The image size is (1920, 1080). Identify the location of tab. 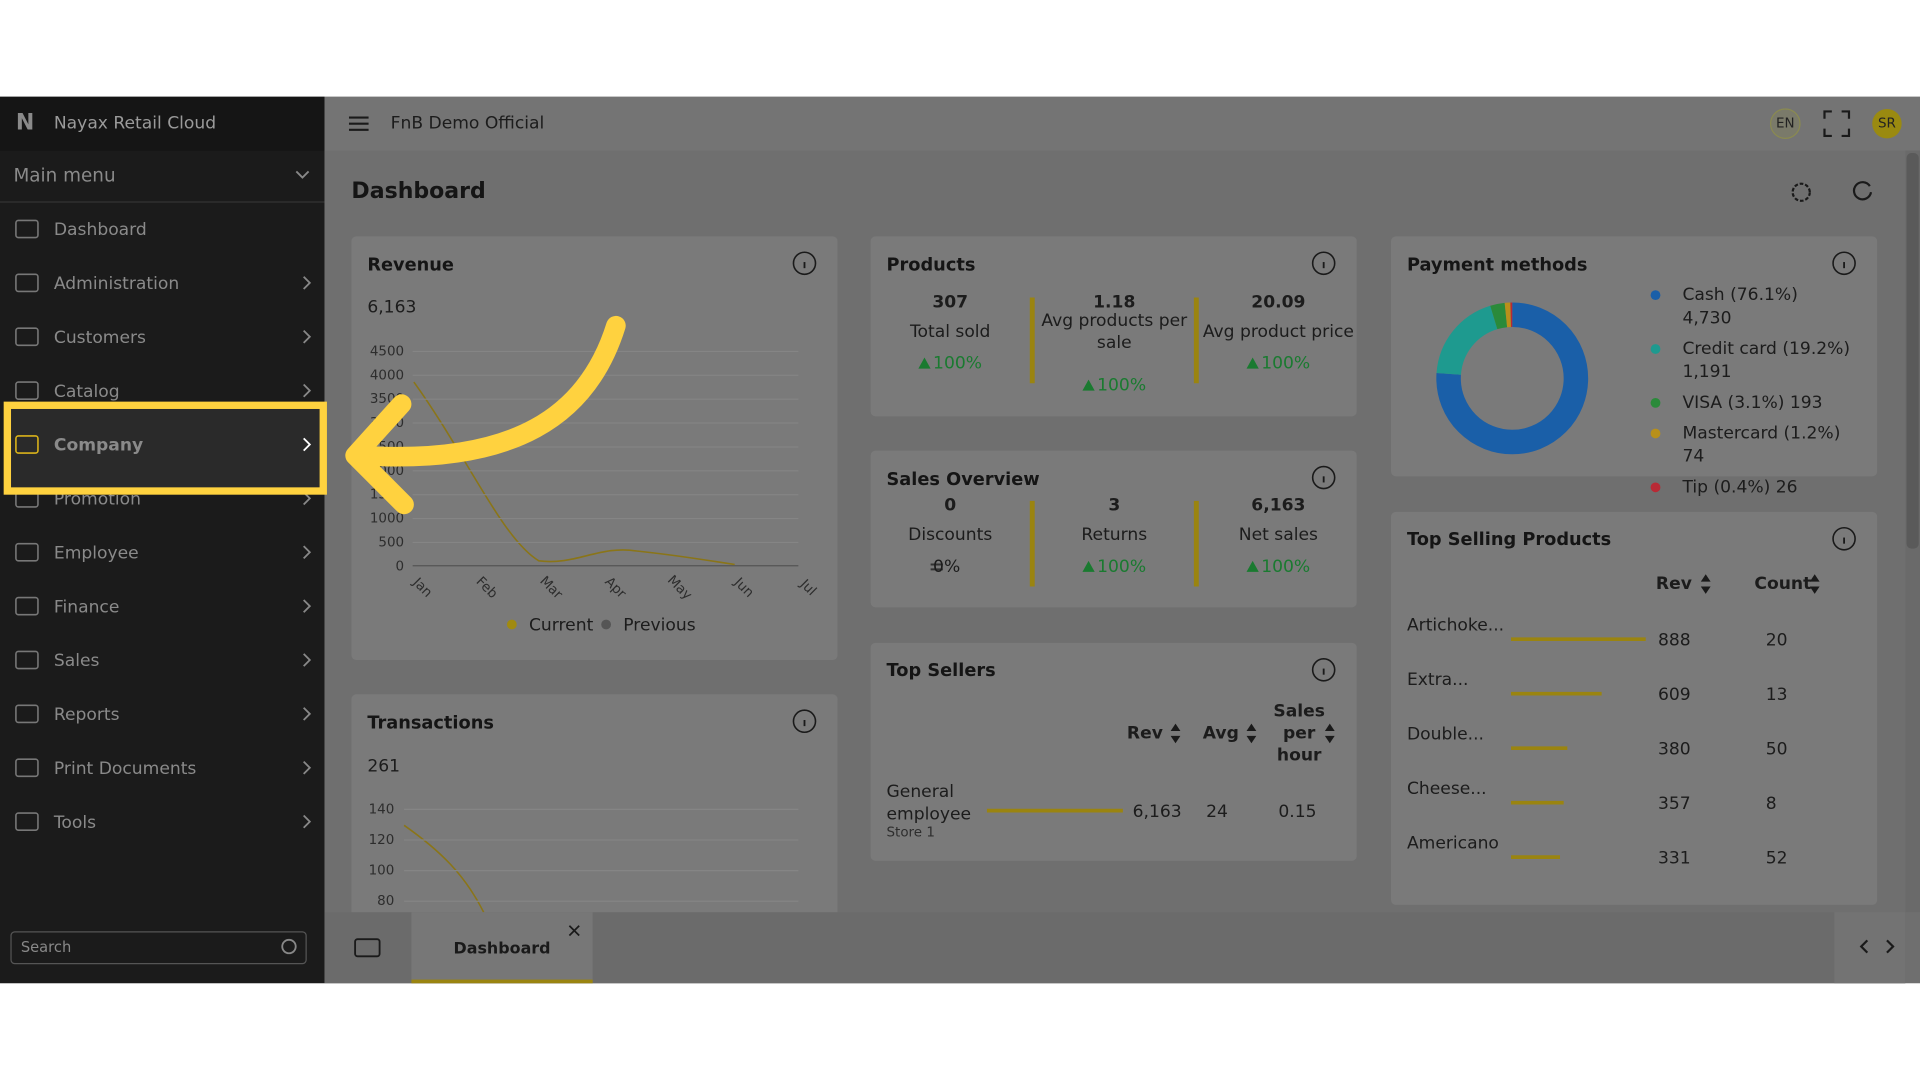
(502, 948).